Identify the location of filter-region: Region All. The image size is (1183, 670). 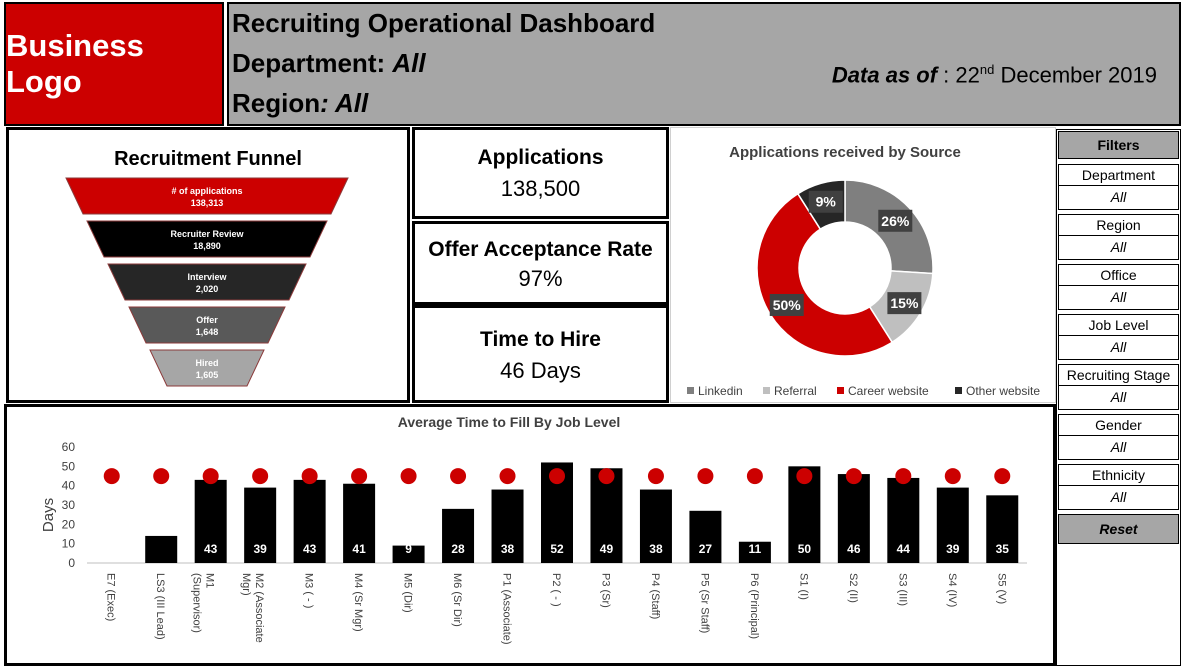
(1118, 237).